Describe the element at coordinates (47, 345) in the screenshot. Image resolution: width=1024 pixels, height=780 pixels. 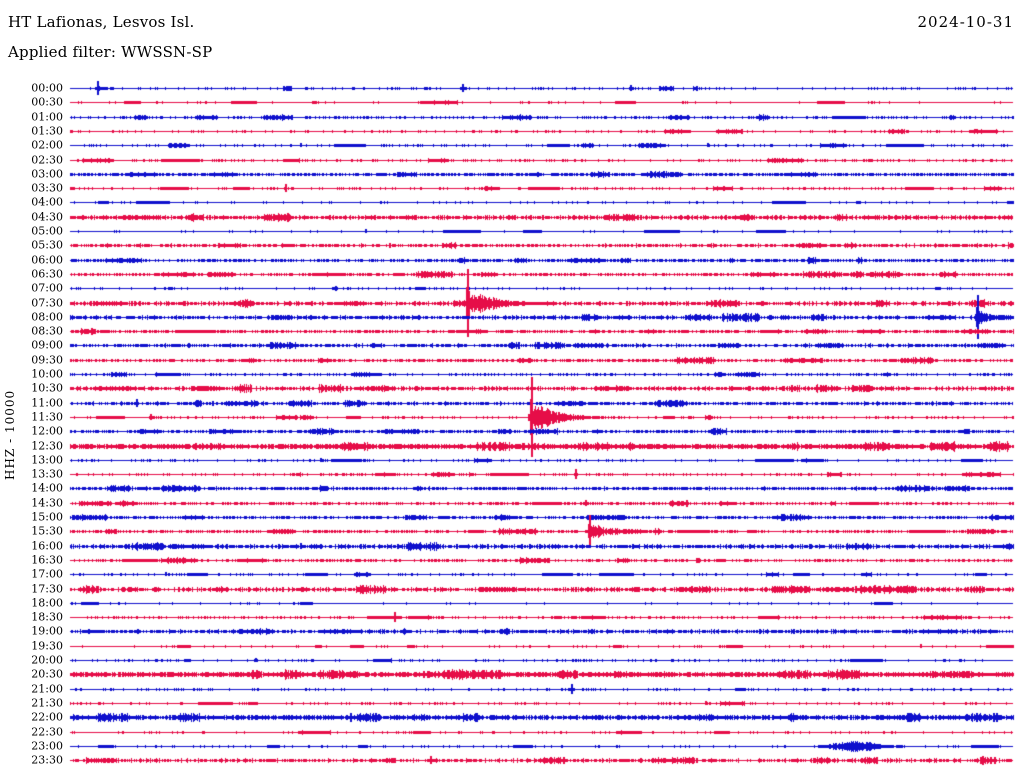
I see `time-label-09:00: 09:00` at that location.